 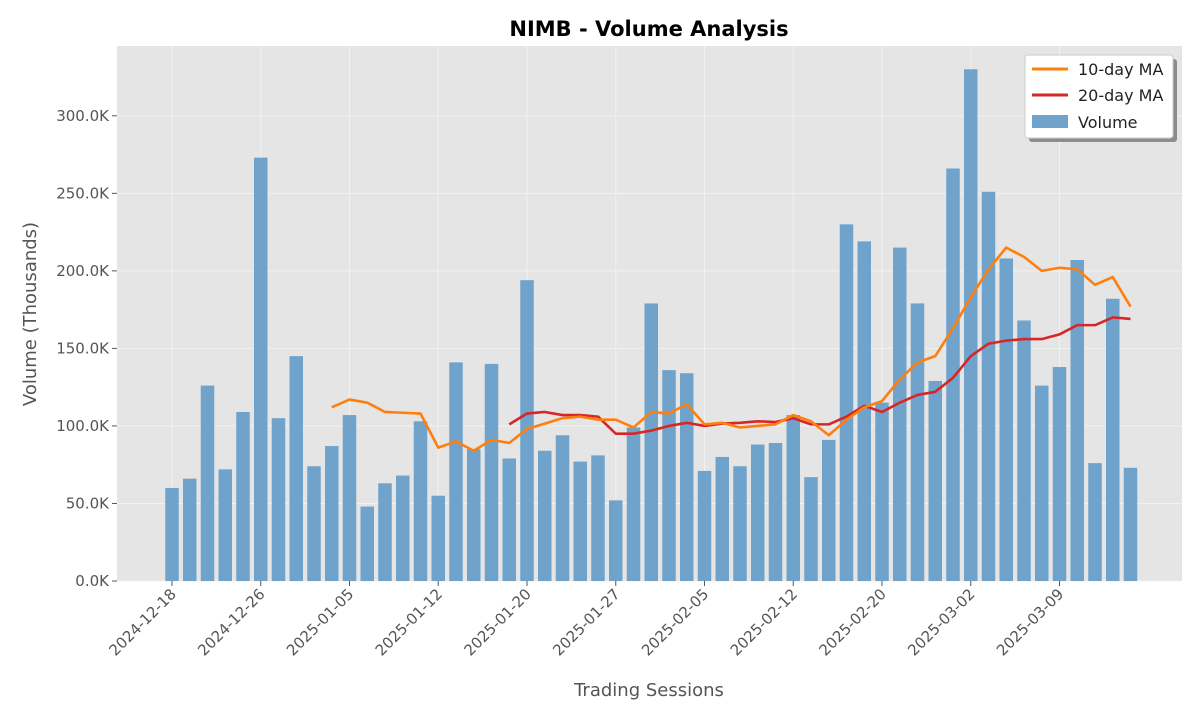 What do you see at coordinates (83, 426) in the screenshot?
I see `y-tick-label: 100.0K` at bounding box center [83, 426].